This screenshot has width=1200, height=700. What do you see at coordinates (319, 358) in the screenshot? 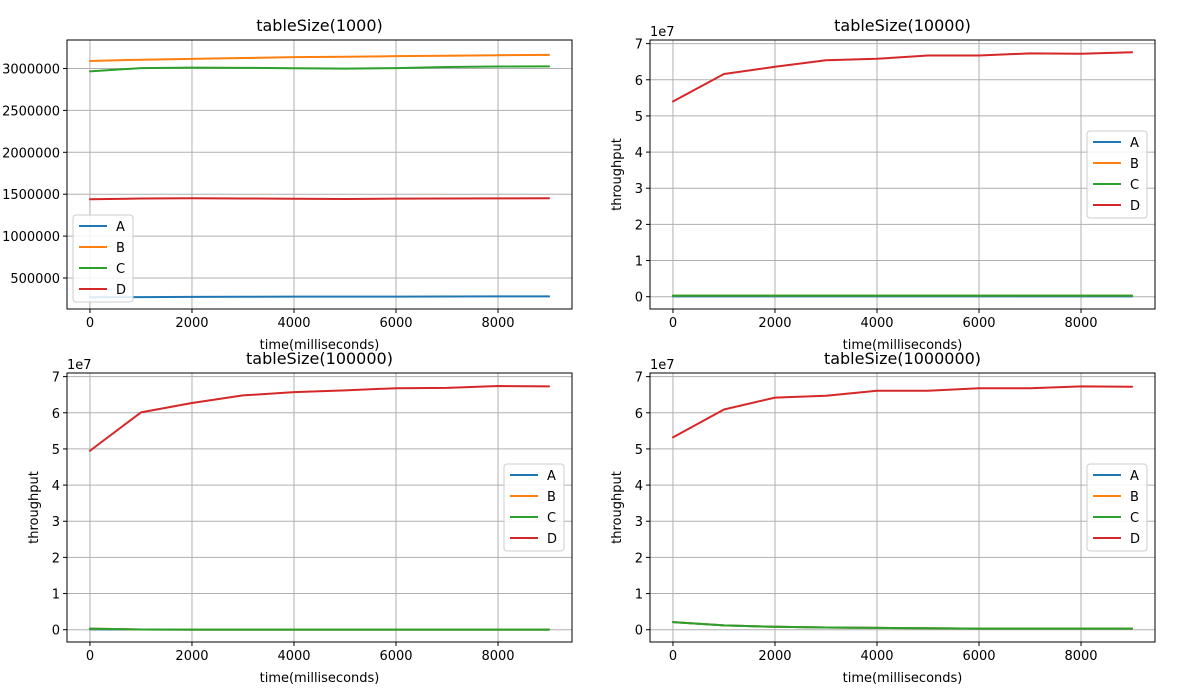
I see `chart-title: tableSize(100000)` at bounding box center [319, 358].